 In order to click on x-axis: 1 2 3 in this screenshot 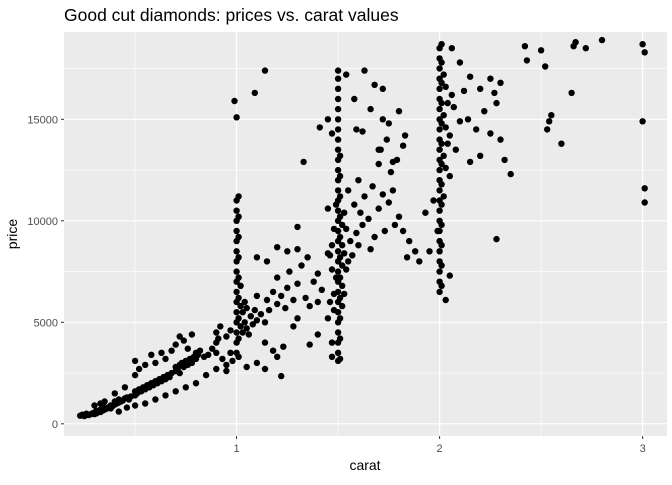, I will do `click(440, 445)`.